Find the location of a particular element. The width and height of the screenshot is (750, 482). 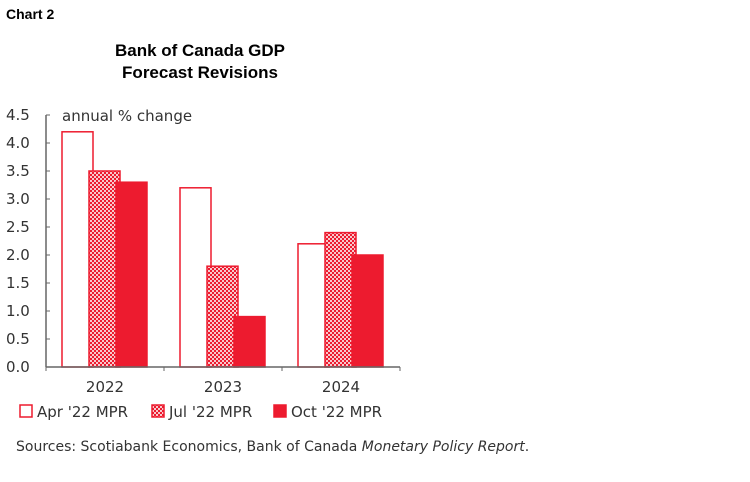

x-tick-label: 2024 is located at coordinates (341, 387).